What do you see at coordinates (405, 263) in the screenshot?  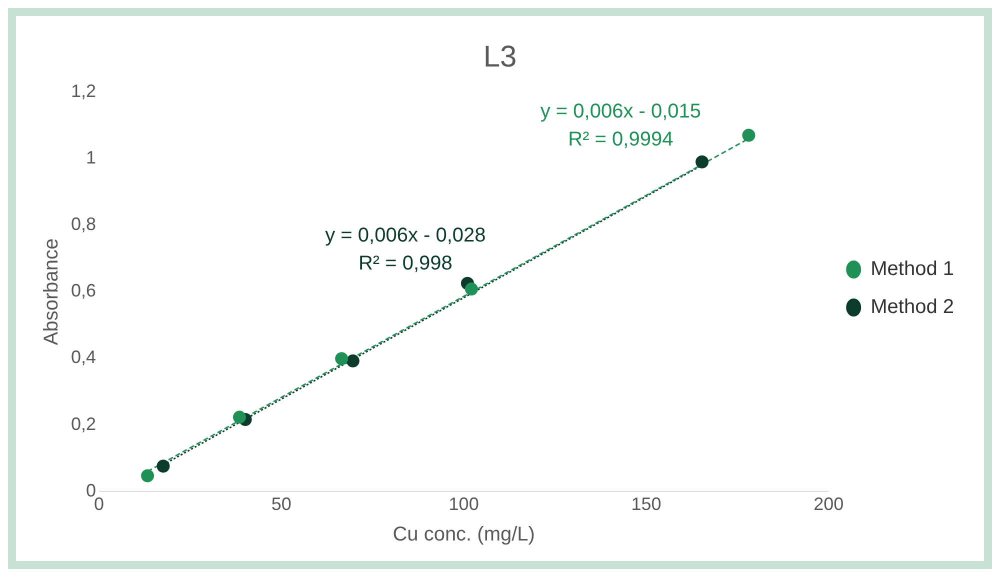 I see `annotation: R² = 0,998` at bounding box center [405, 263].